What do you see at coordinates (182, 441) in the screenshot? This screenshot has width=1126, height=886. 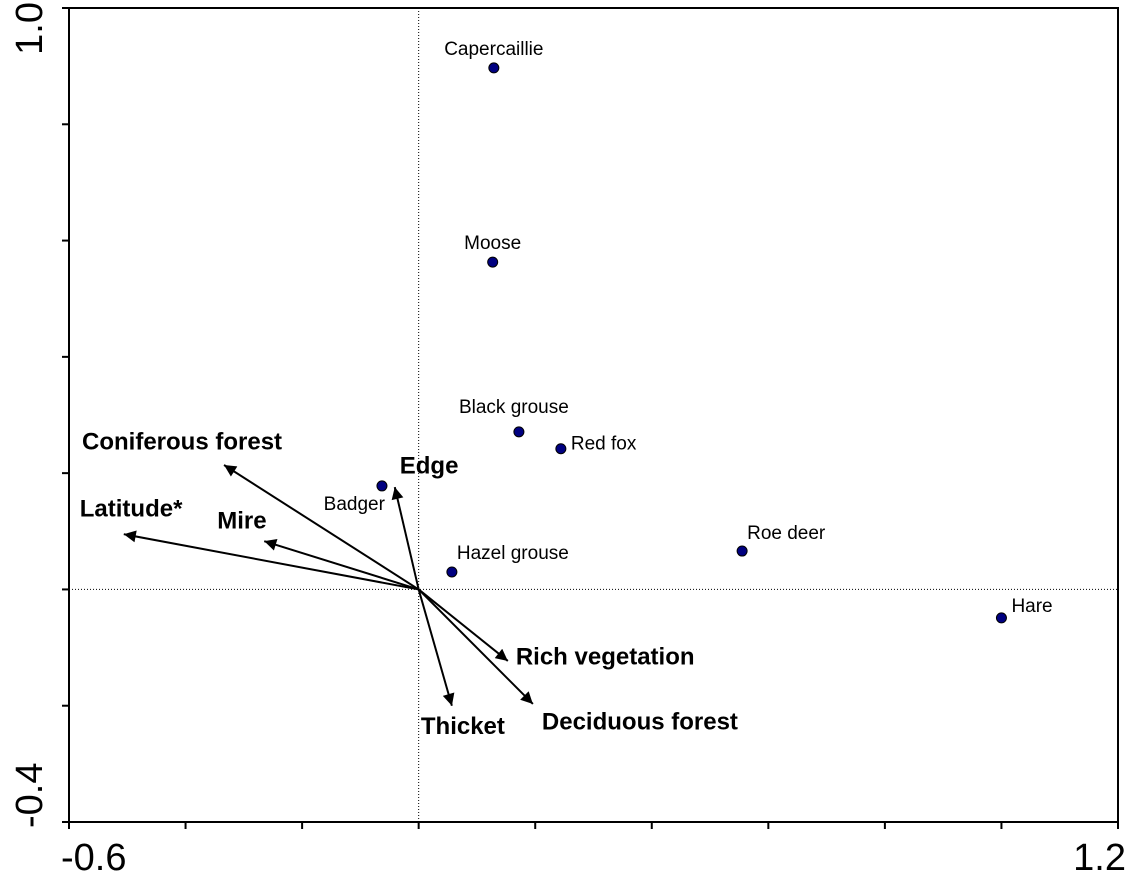 I see `vector-label: Coniferous forest` at bounding box center [182, 441].